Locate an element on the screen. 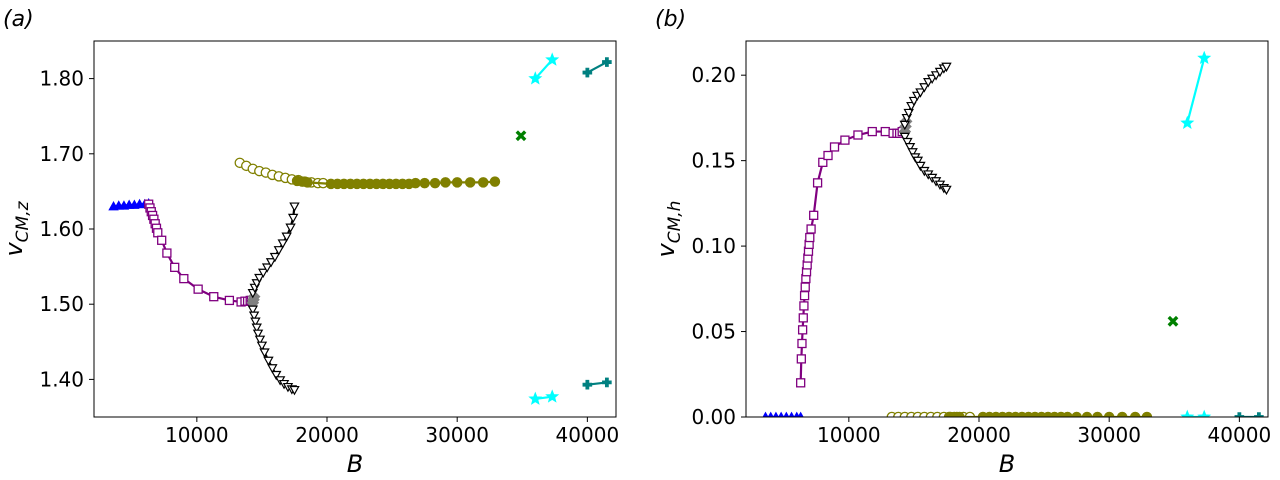 The height and width of the screenshot is (480, 1280). y-axis-label: vCM,h is located at coordinates (668, 229).